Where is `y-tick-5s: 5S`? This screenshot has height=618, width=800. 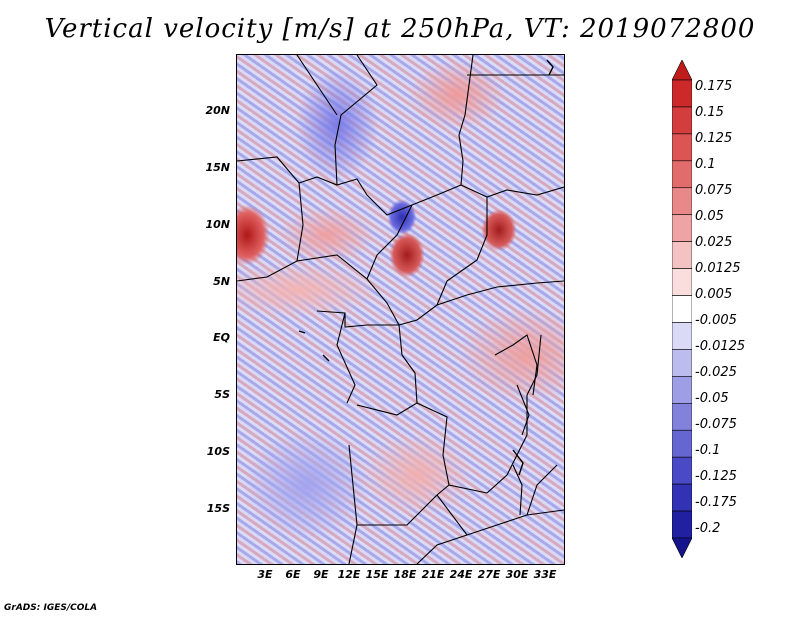
y-tick-5s: 5S is located at coordinates (222, 394).